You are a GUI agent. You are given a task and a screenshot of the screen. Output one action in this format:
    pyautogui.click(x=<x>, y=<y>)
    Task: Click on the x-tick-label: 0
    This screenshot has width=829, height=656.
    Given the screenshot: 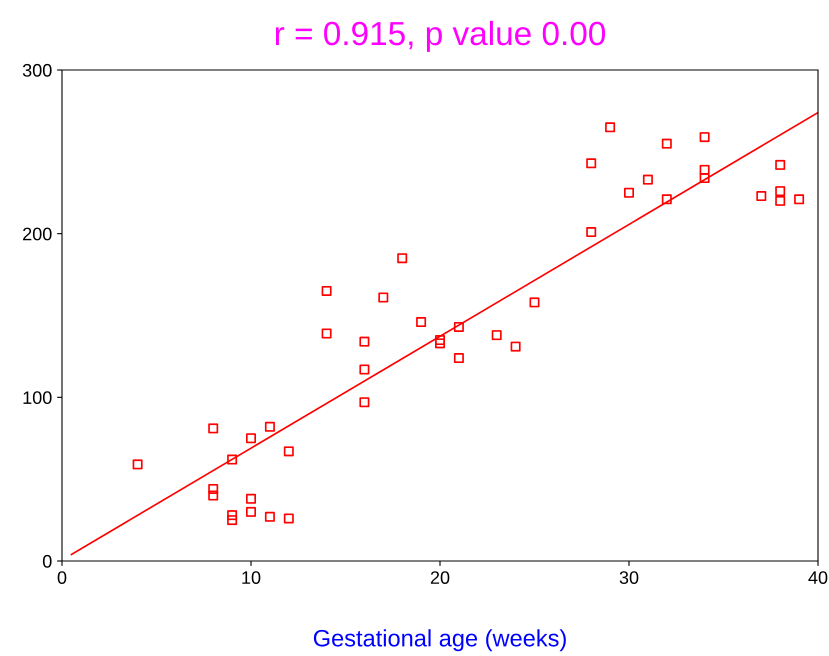 What is the action you would take?
    pyautogui.click(x=62, y=577)
    